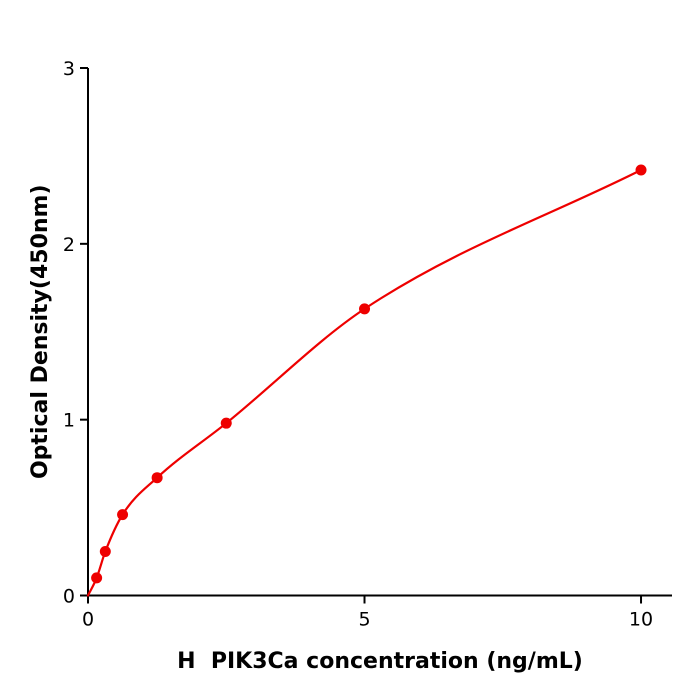 This screenshot has height=700, width=700. I want to click on y-tick-label: 3, so click(69, 69).